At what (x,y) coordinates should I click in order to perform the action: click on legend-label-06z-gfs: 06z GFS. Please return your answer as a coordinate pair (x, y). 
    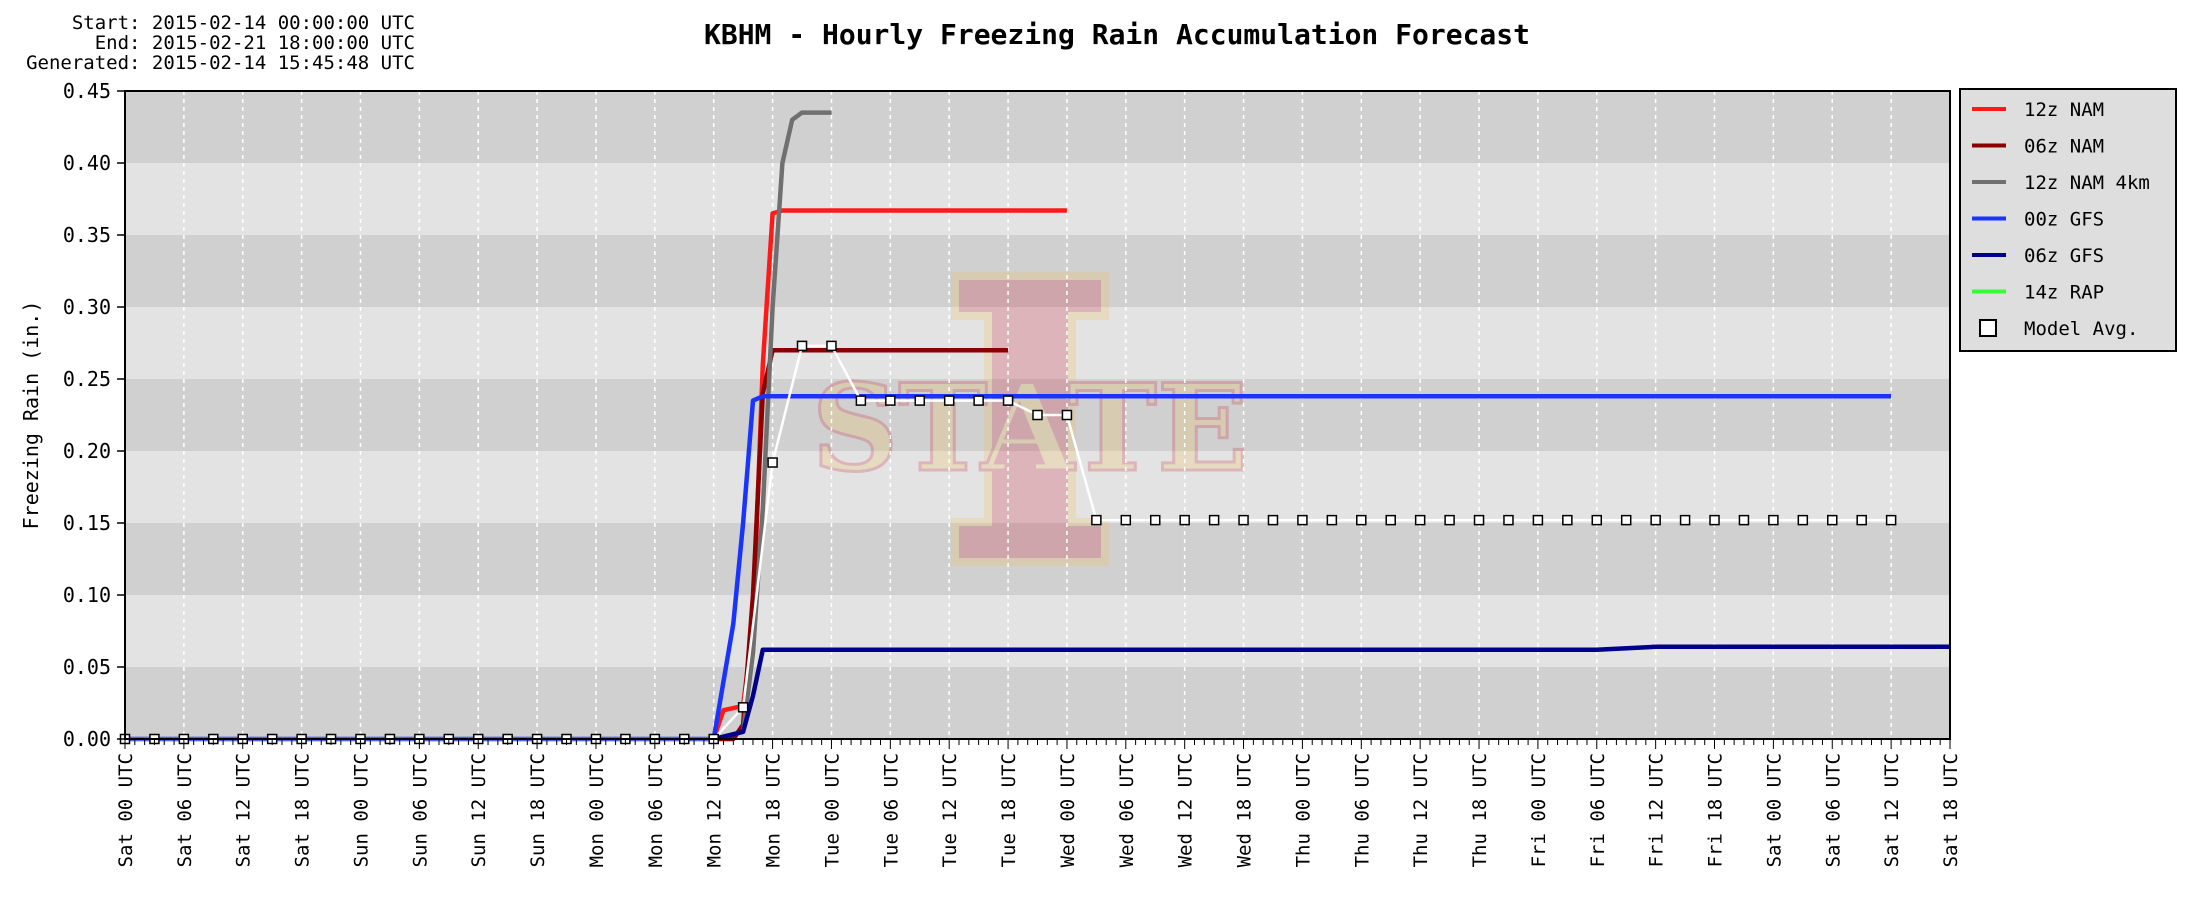
    Looking at the image, I should click on (2064, 256).